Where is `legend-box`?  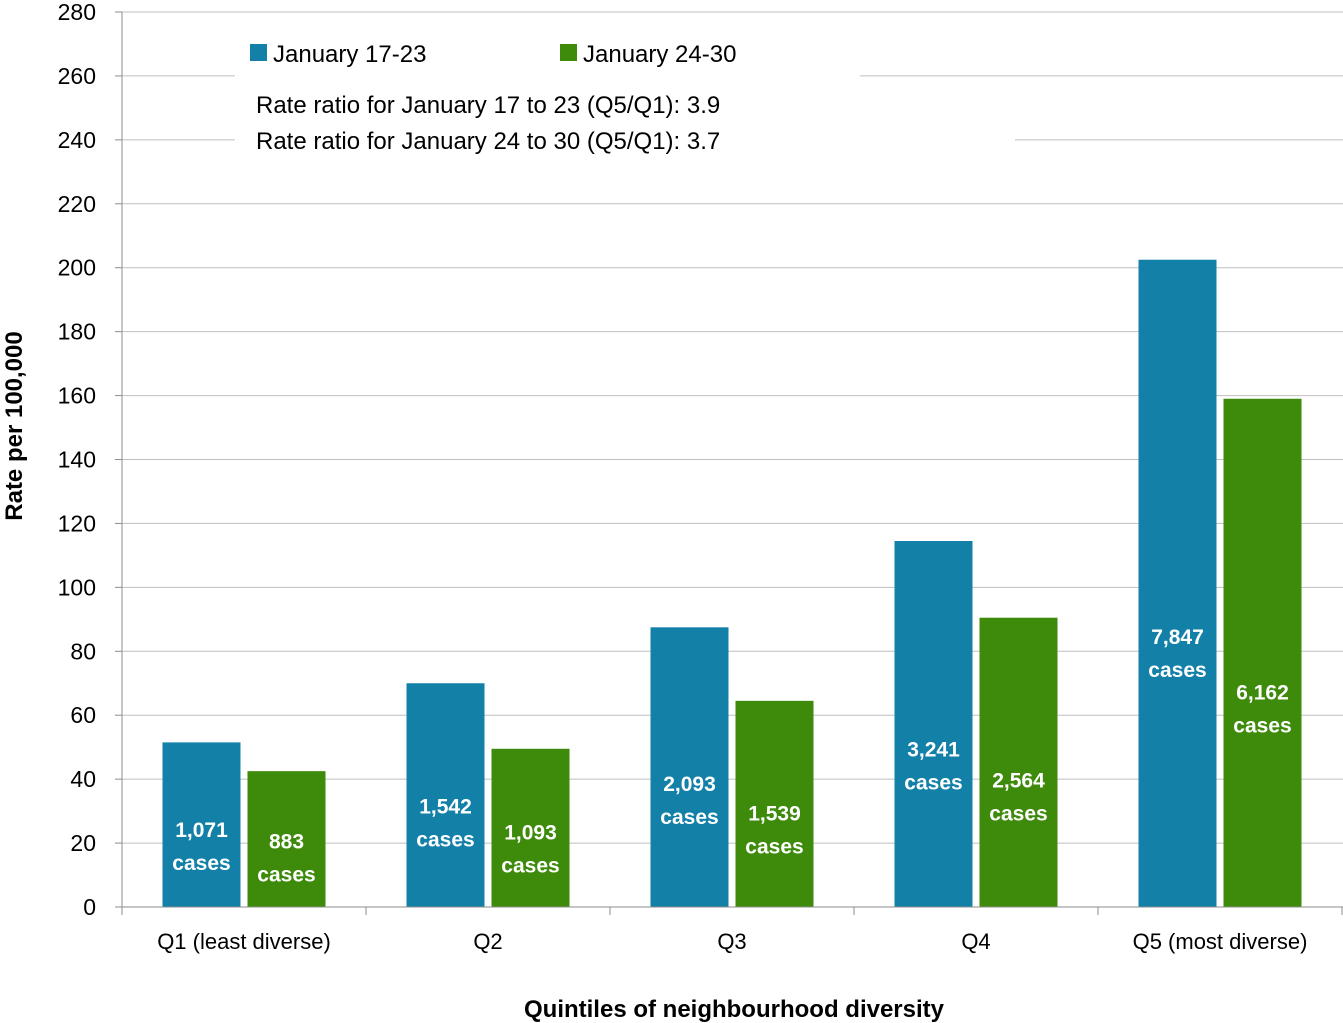 legend-box is located at coordinates (547, 58).